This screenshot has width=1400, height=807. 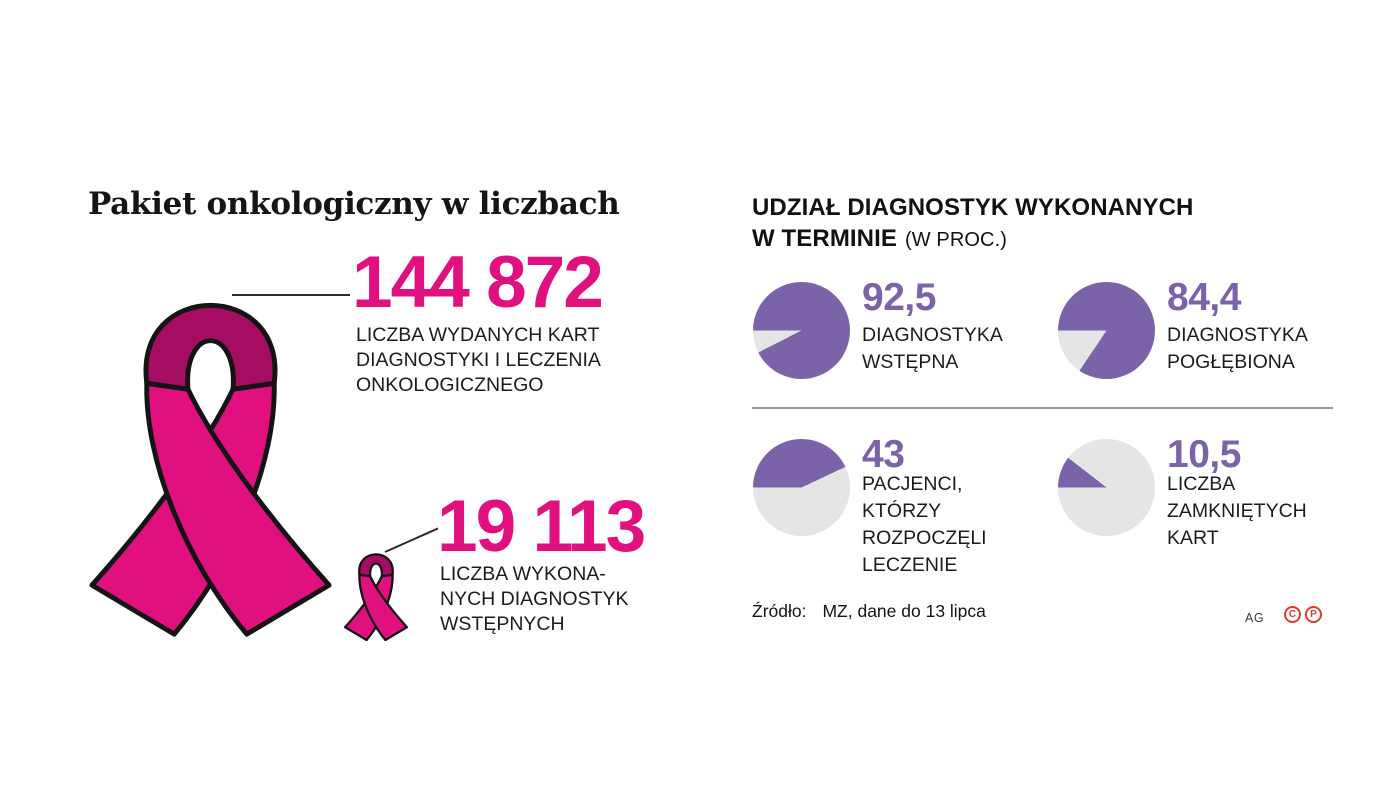 I want to click on chart-heading-unit-note: (W PROC.), so click(x=956, y=240).